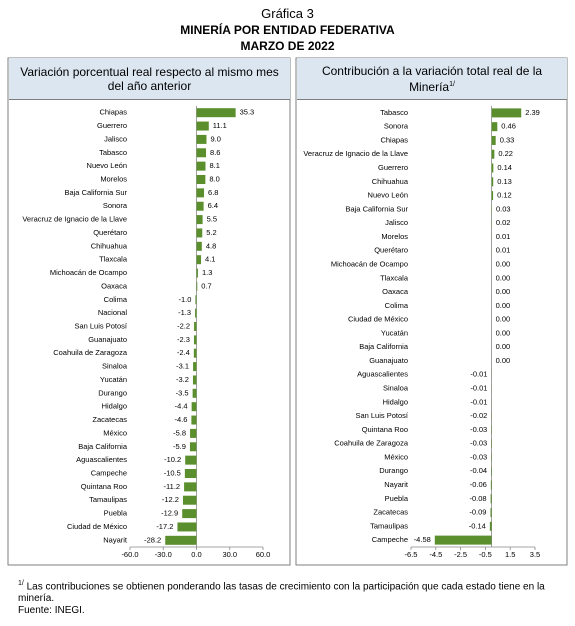 Image resolution: width=575 pixels, height=626 pixels. I want to click on value-label: 0.46, so click(508, 126).